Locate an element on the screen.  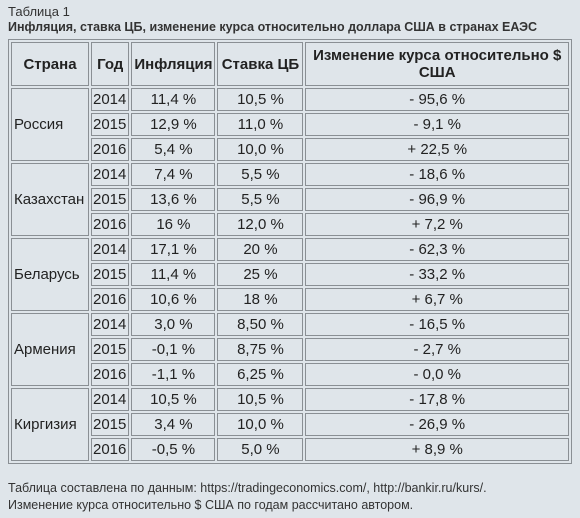
row: 2016 10,6 % 18 % + 6,7 % is located at coordinates (290, 299).